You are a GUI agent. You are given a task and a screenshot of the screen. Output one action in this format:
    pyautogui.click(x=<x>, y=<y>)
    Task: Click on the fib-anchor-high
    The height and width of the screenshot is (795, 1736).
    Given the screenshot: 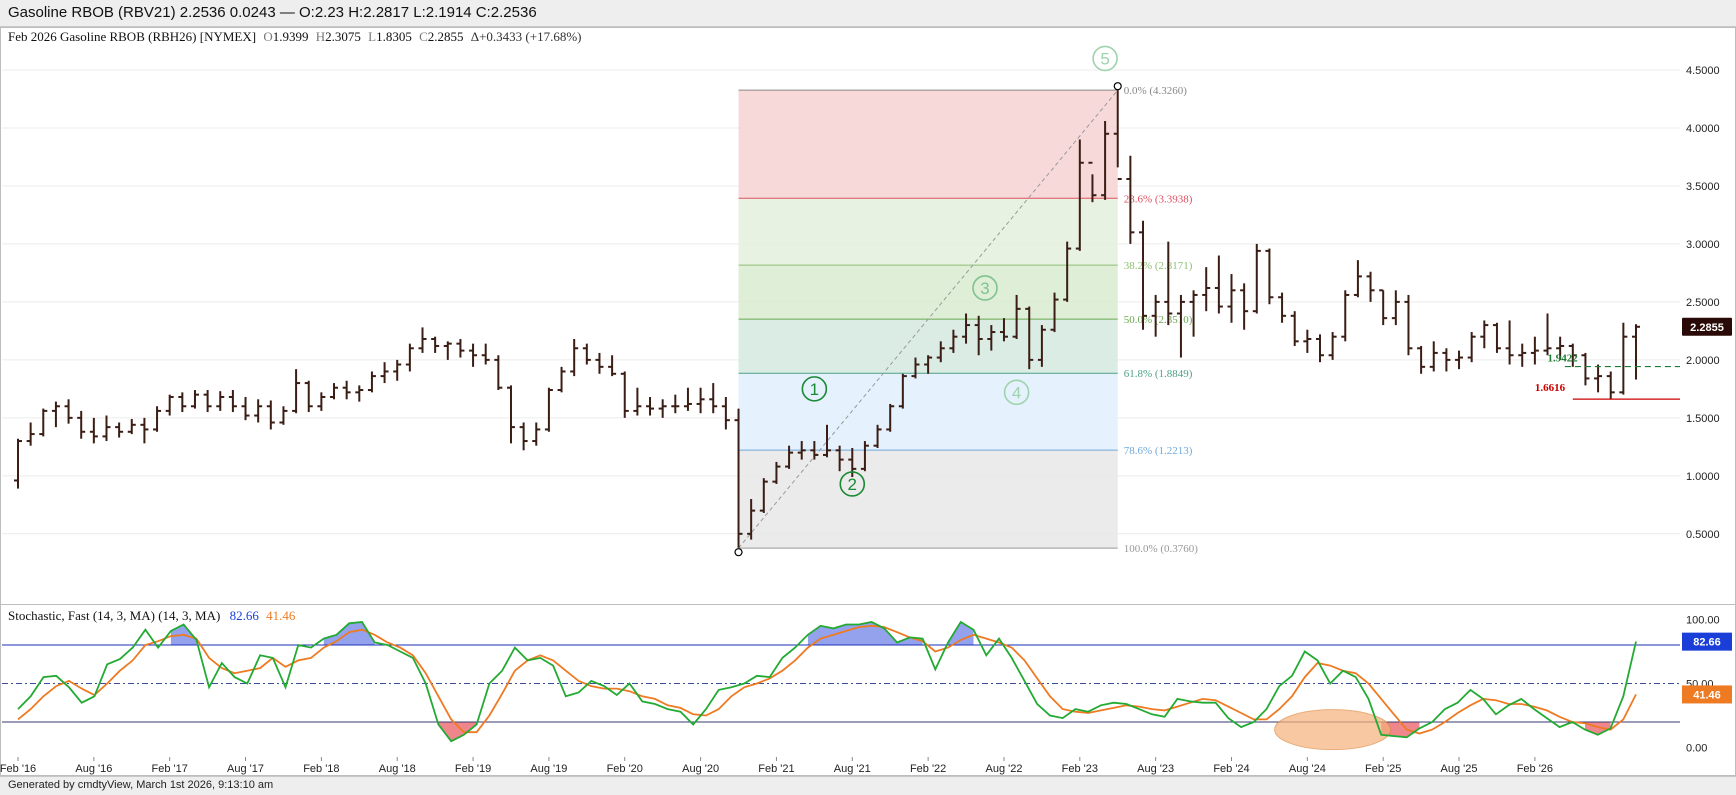 What is the action you would take?
    pyautogui.click(x=1117, y=86)
    